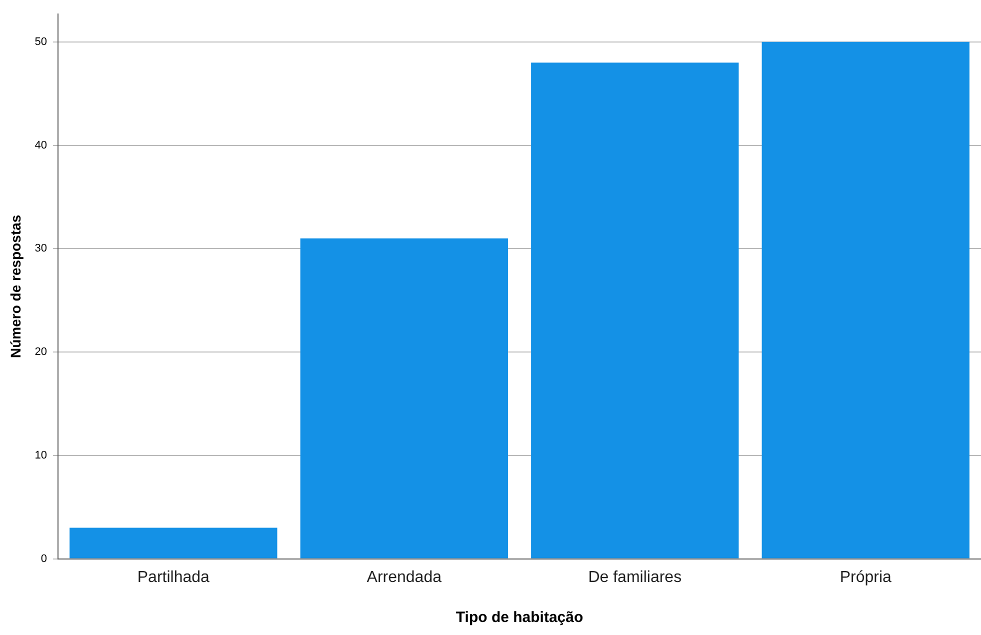 Image resolution: width=981 pixels, height=635 pixels. What do you see at coordinates (173, 577) in the screenshot?
I see `x-tick-label: Partilhada` at bounding box center [173, 577].